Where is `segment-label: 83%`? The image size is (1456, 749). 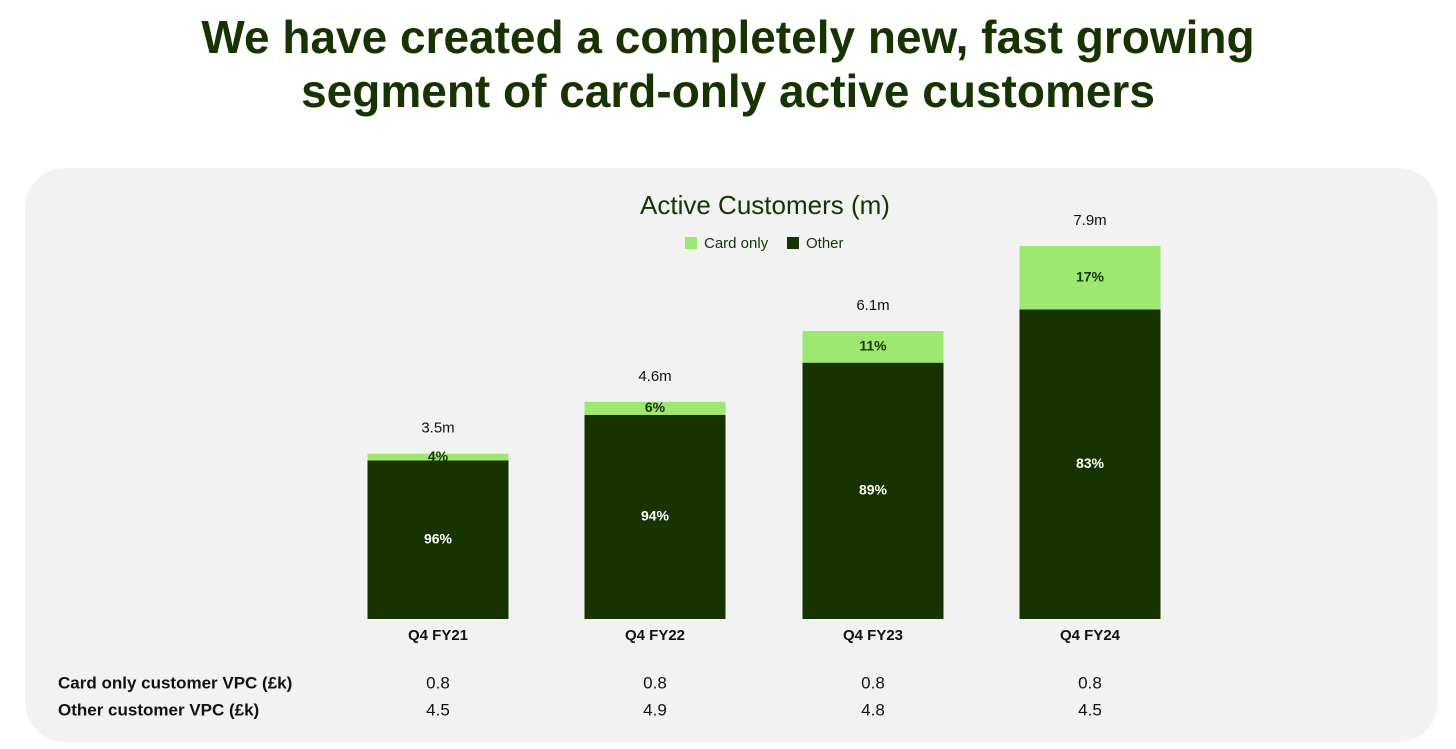 segment-label: 83% is located at coordinates (1090, 463).